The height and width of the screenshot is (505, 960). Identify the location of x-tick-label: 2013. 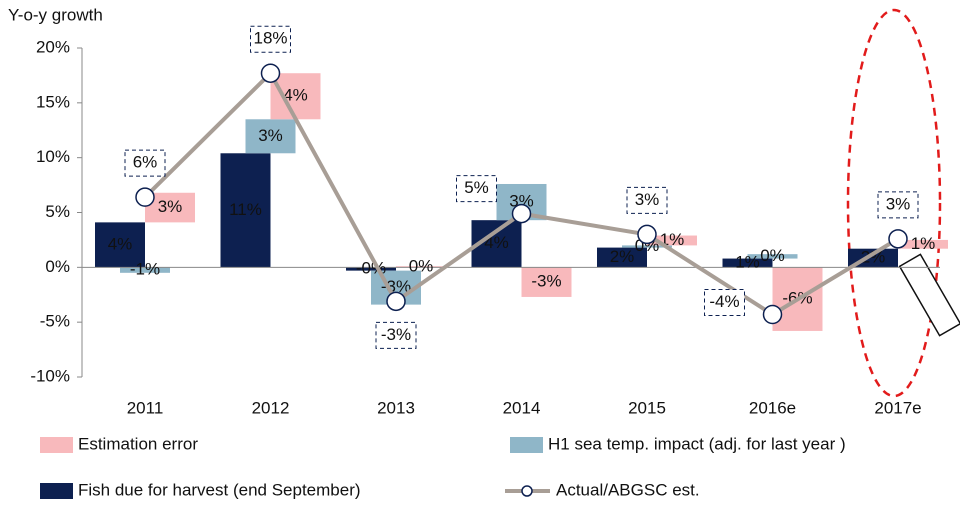
(396, 407).